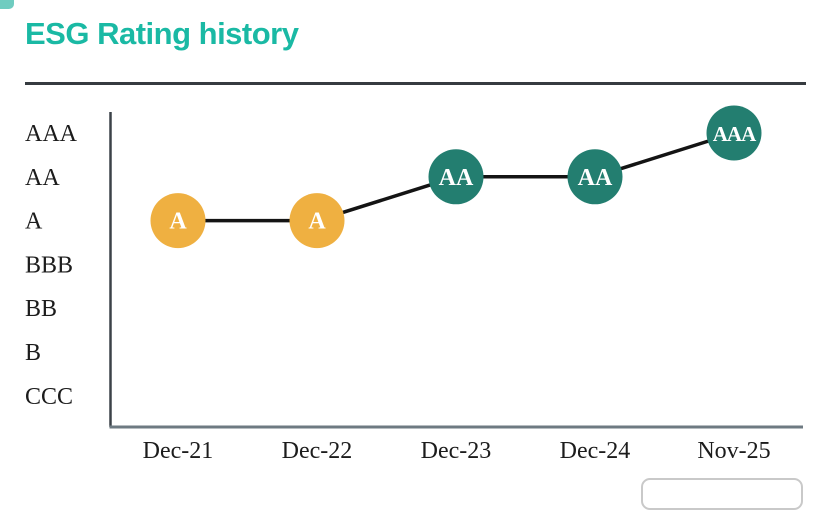 This screenshot has width=825, height=510. Describe the element at coordinates (722, 494) in the screenshot. I see `cutoff-button` at that location.